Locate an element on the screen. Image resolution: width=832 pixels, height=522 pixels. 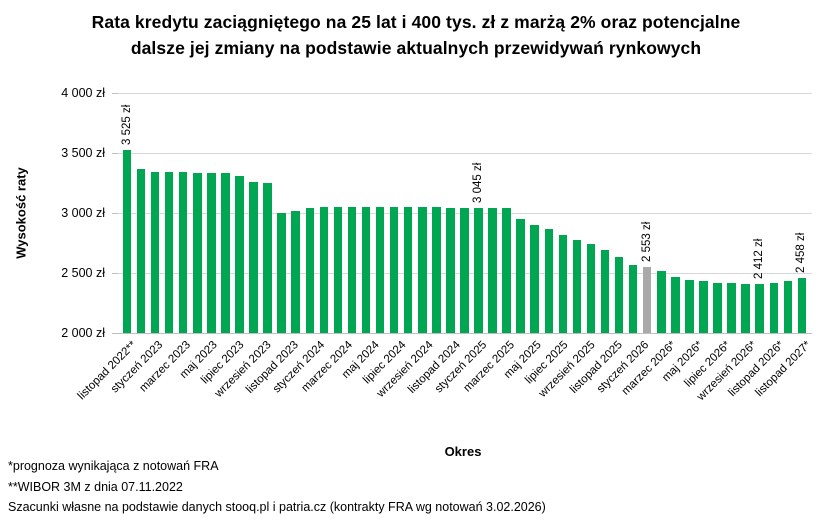
y-tick-label: 3 500 zł is located at coordinates (83, 153).